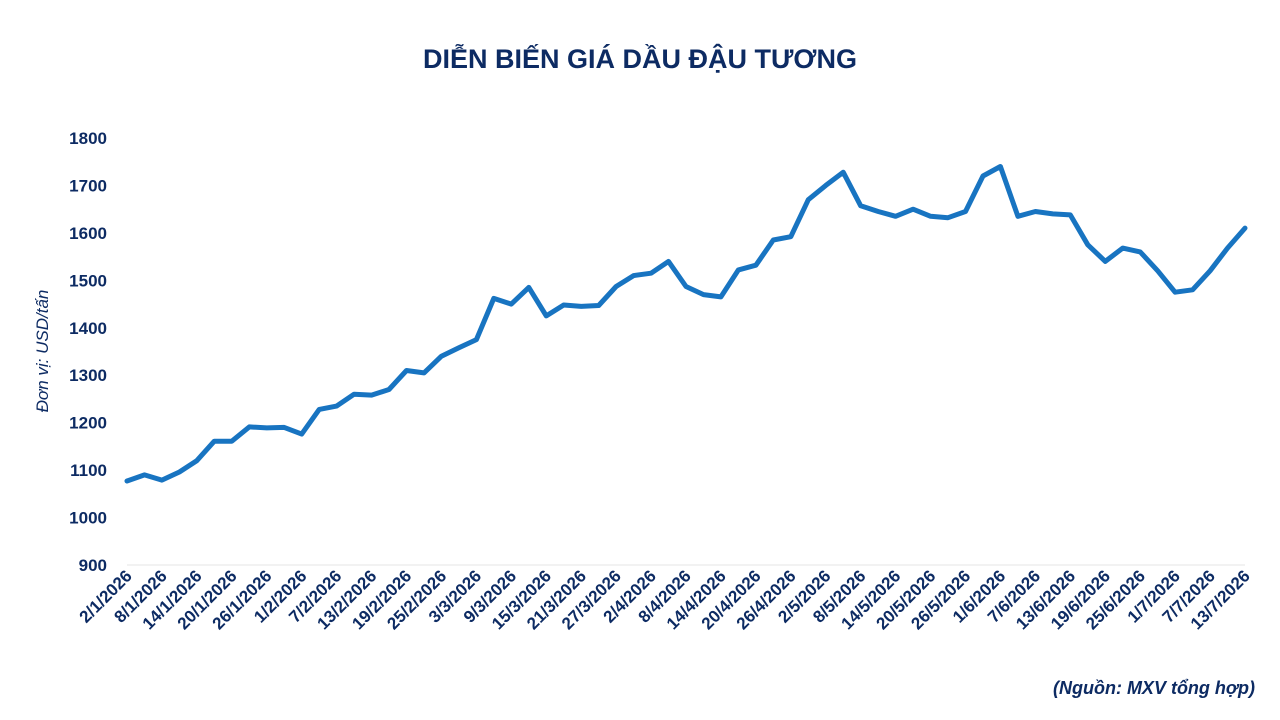 The image size is (1280, 720). Describe the element at coordinates (88, 185) in the screenshot. I see `y-tick-label: 1700` at that location.